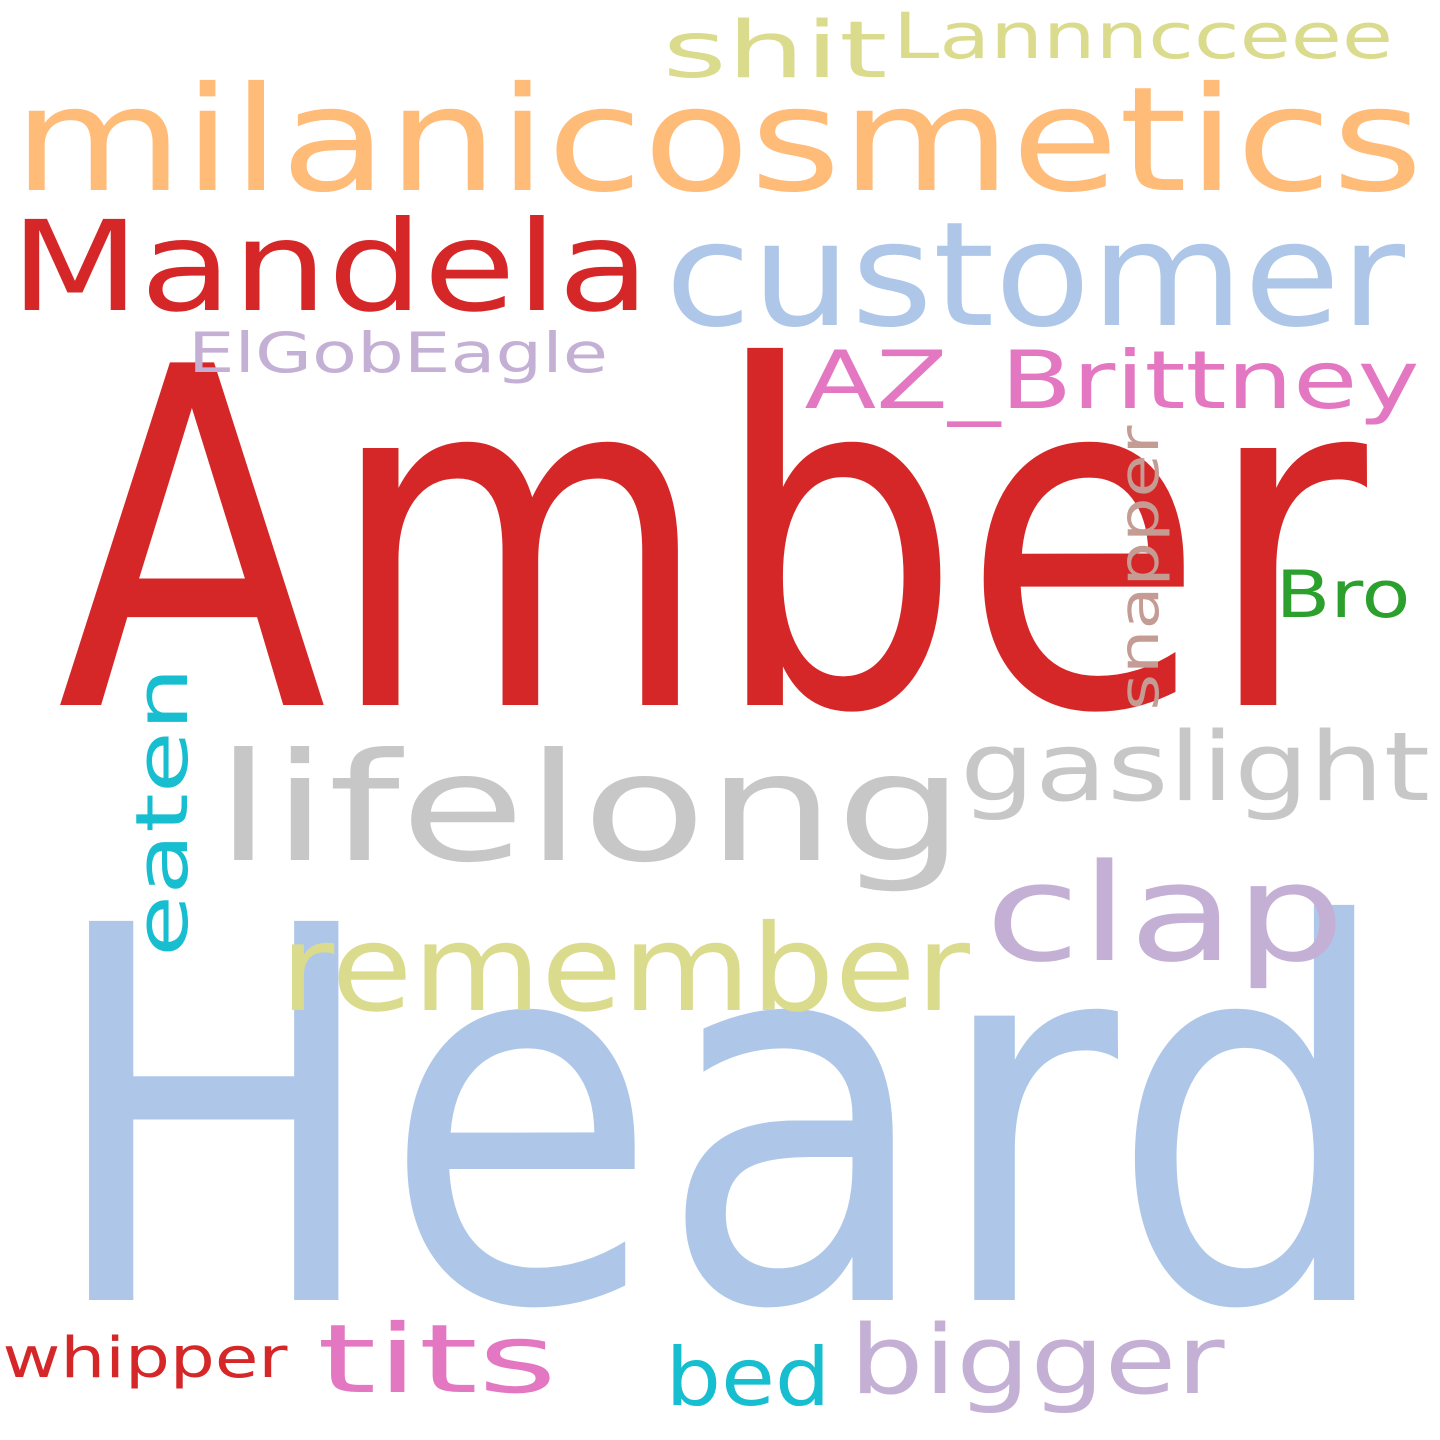 The image size is (1440, 1440). I want to click on word-lifelong: lifelong, so click(590, 809).